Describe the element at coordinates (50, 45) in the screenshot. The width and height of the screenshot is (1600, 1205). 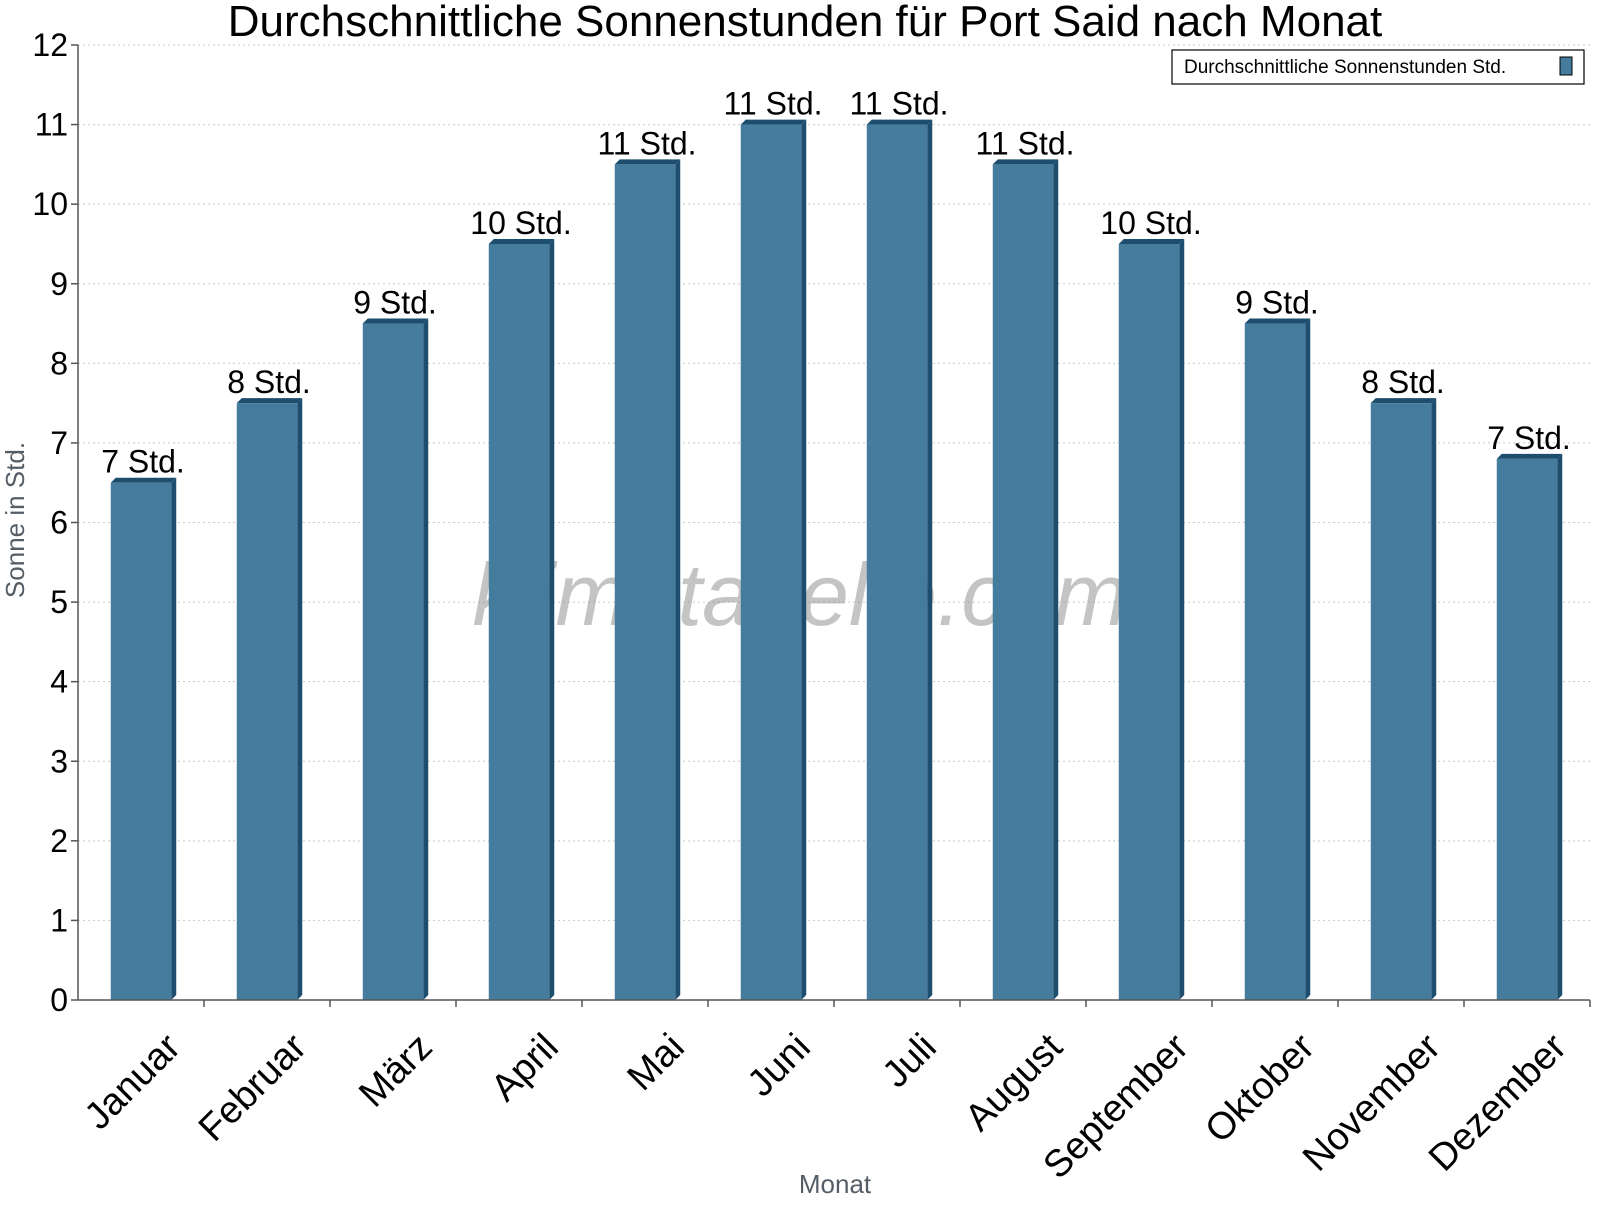
I see `y-tick-label: 12` at that location.